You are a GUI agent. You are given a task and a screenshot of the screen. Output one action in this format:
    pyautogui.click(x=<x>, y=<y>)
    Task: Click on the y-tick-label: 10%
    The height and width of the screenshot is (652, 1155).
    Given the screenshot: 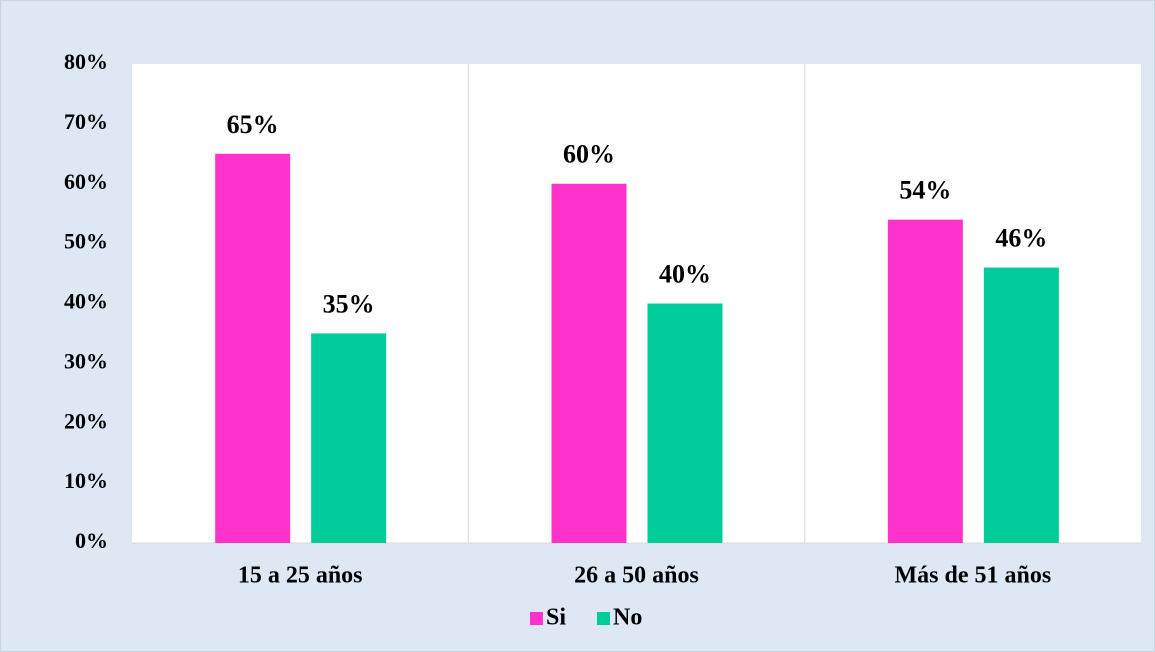 What is the action you would take?
    pyautogui.click(x=86, y=480)
    